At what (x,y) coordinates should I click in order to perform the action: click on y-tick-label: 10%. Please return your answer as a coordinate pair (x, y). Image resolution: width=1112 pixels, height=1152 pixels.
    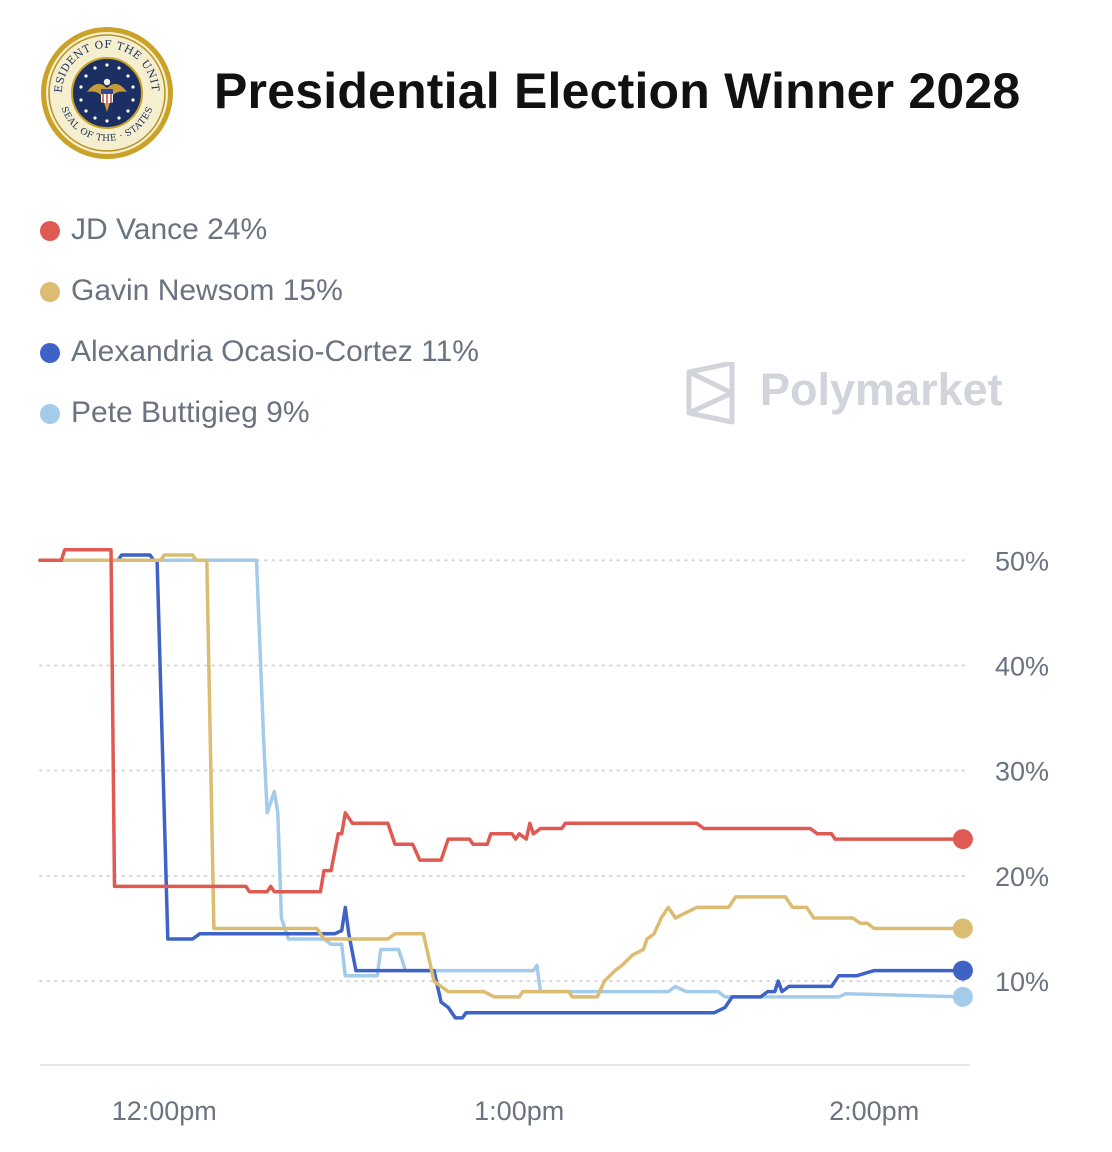
    Looking at the image, I should click on (1022, 982).